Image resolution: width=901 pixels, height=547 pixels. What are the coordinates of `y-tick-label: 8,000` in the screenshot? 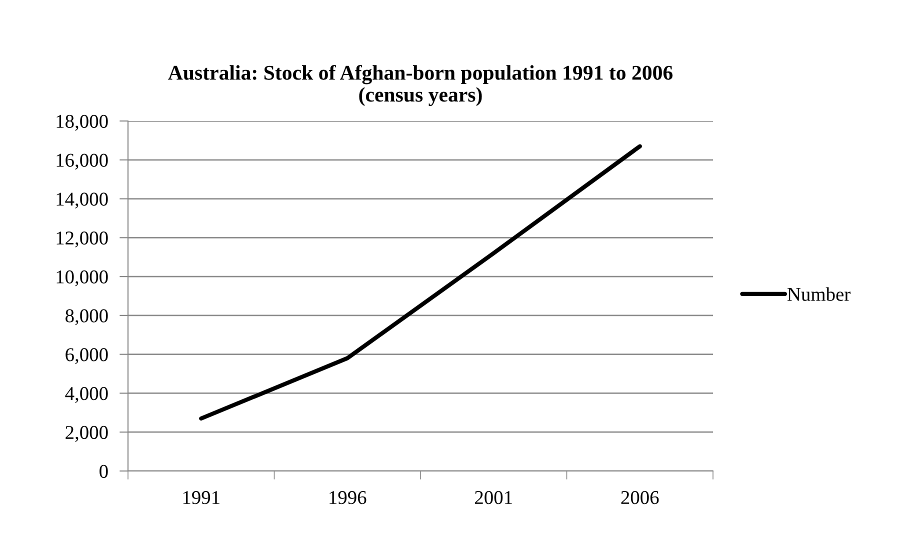 It's located at (87, 317).